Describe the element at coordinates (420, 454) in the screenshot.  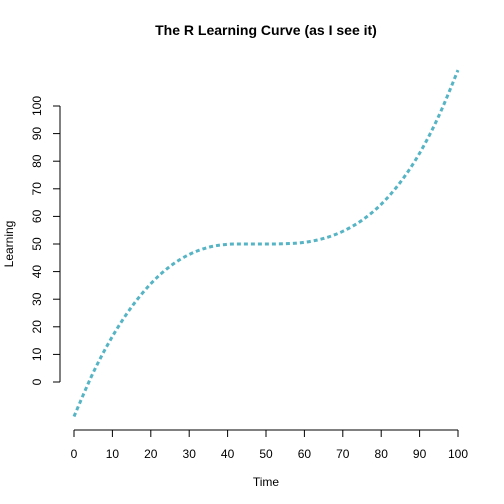
I see `x-tick-label: 90` at that location.